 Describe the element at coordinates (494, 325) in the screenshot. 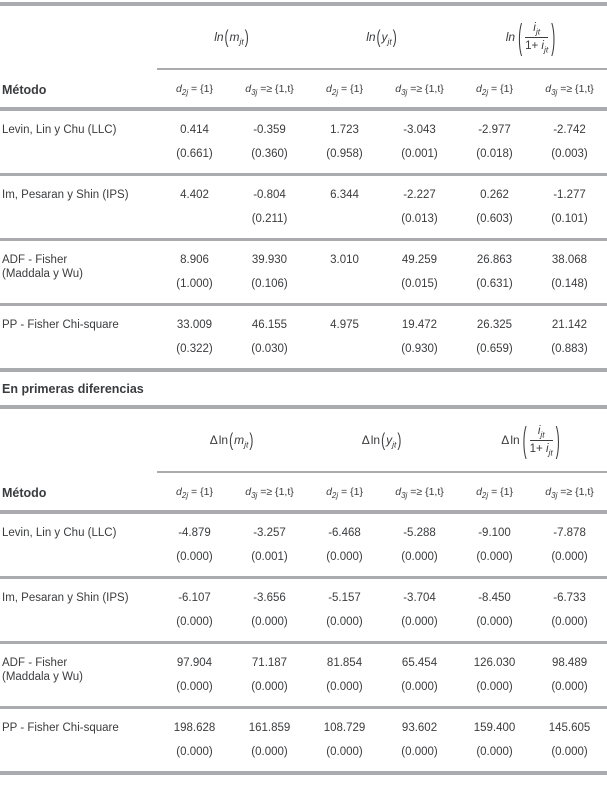

I see `statistic-cell: 26.325` at that location.